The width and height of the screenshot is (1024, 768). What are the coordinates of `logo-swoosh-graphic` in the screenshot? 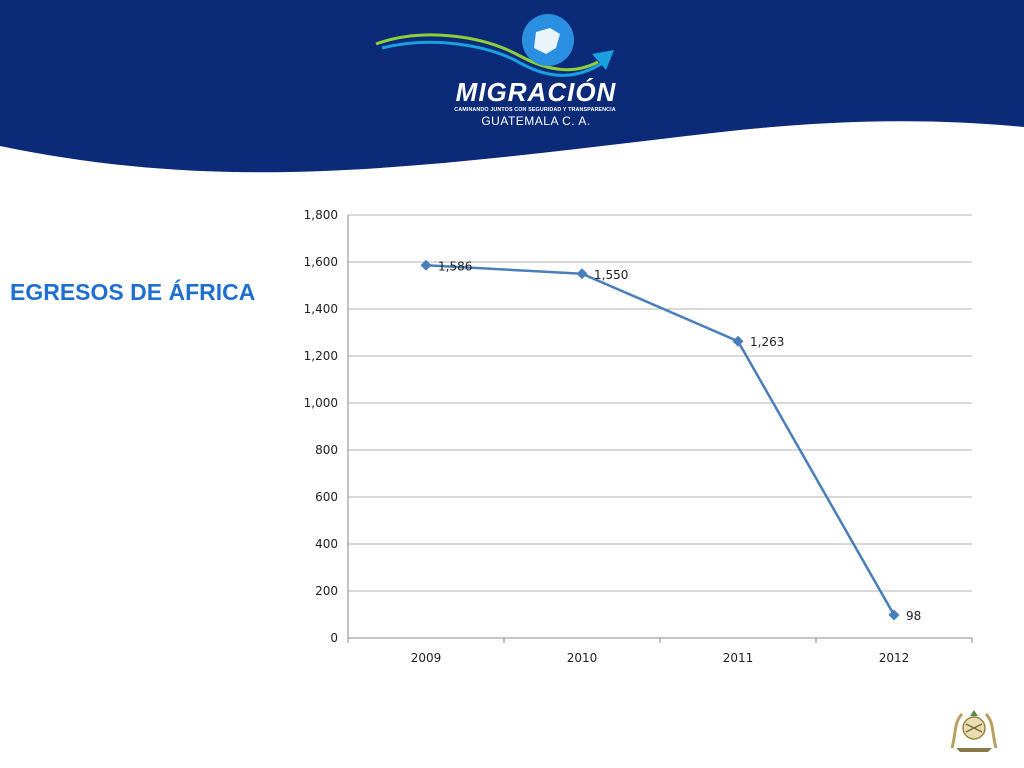 It's located at (494, 45).